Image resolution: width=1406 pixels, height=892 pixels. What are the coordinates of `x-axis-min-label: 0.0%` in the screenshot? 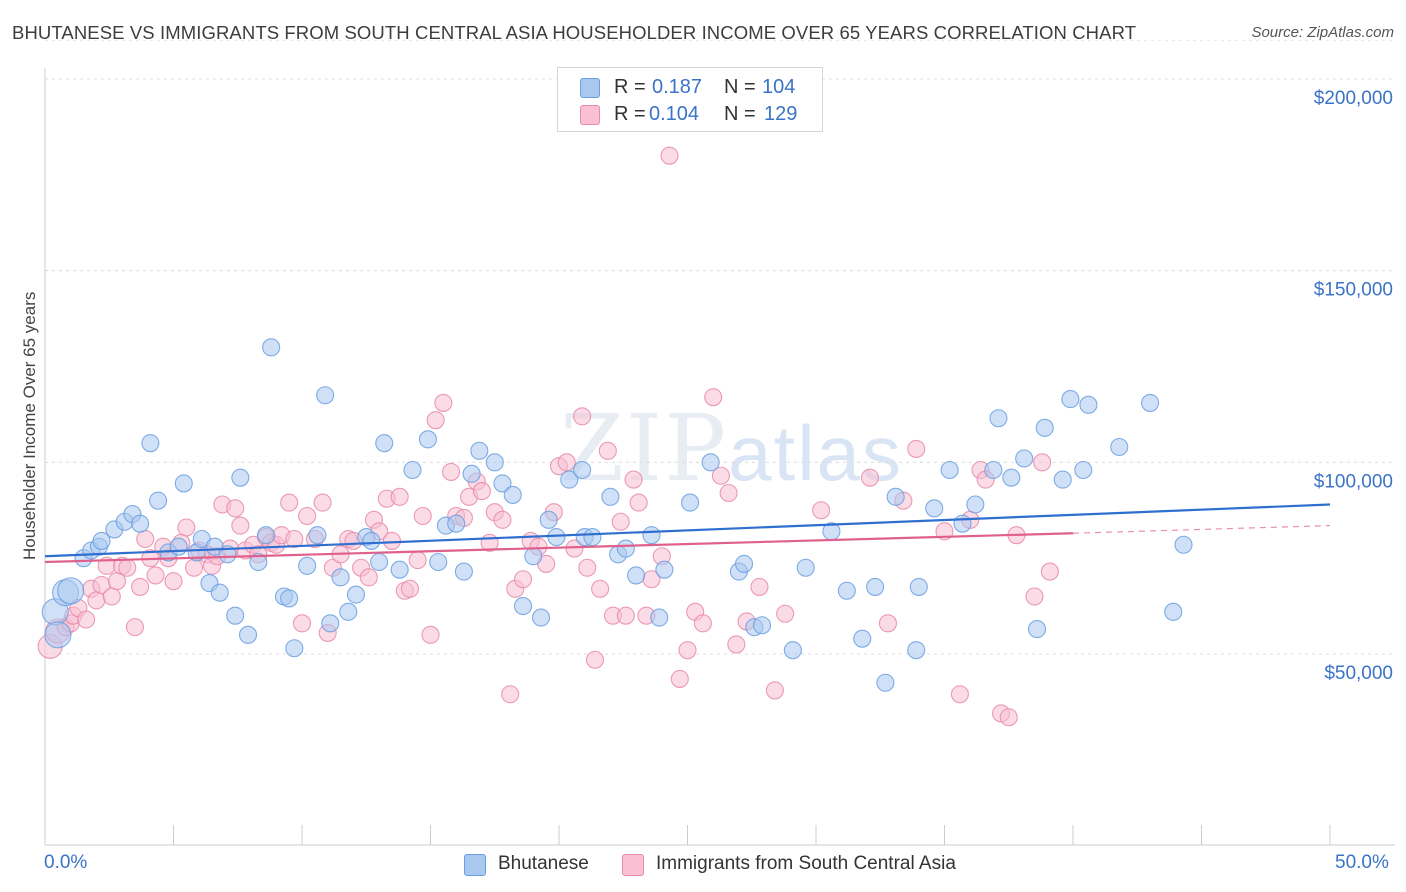 It's located at (66, 862).